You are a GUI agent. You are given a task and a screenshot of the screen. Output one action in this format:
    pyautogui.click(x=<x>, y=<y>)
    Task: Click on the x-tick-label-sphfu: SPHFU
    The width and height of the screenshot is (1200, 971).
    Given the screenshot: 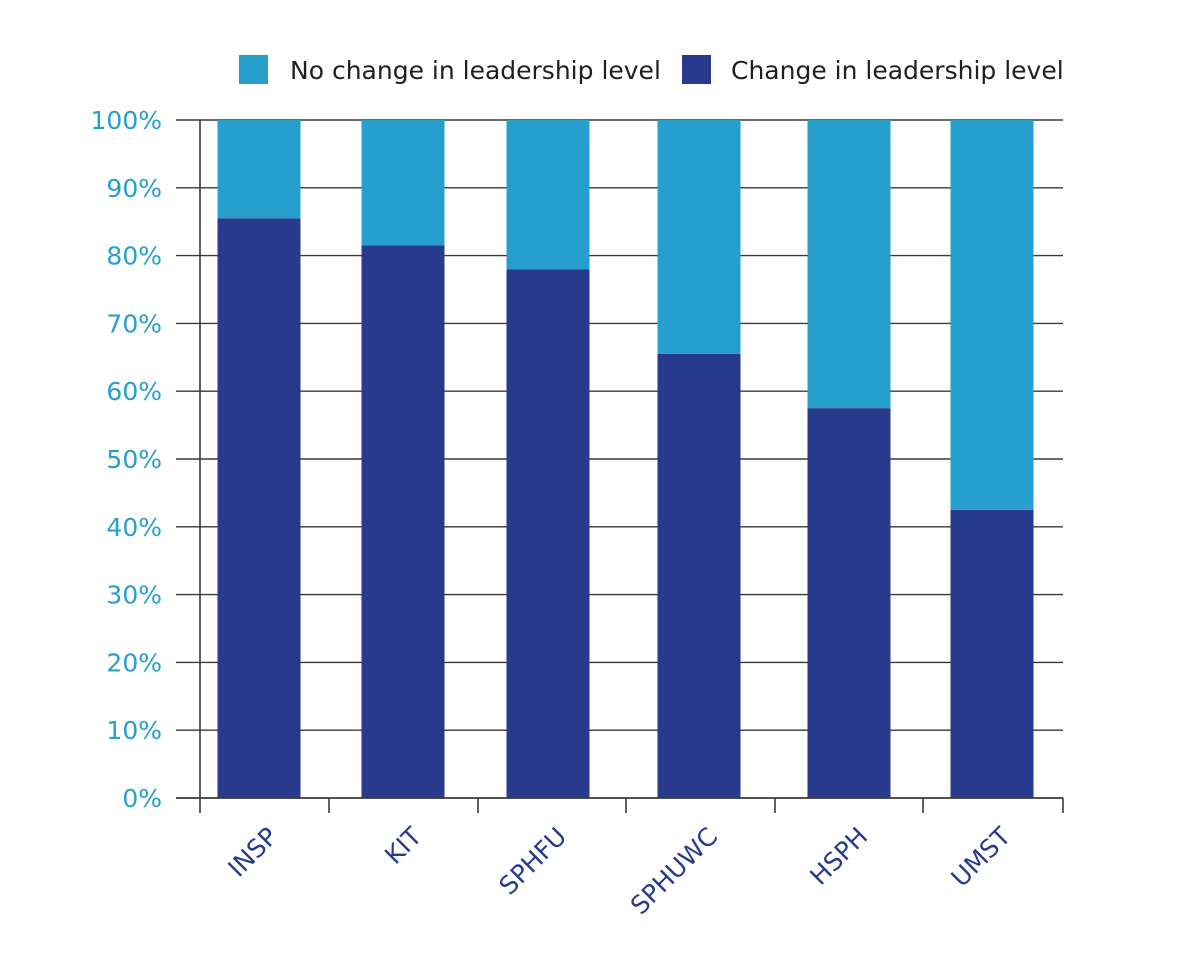 What is the action you would take?
    pyautogui.click(x=532, y=861)
    